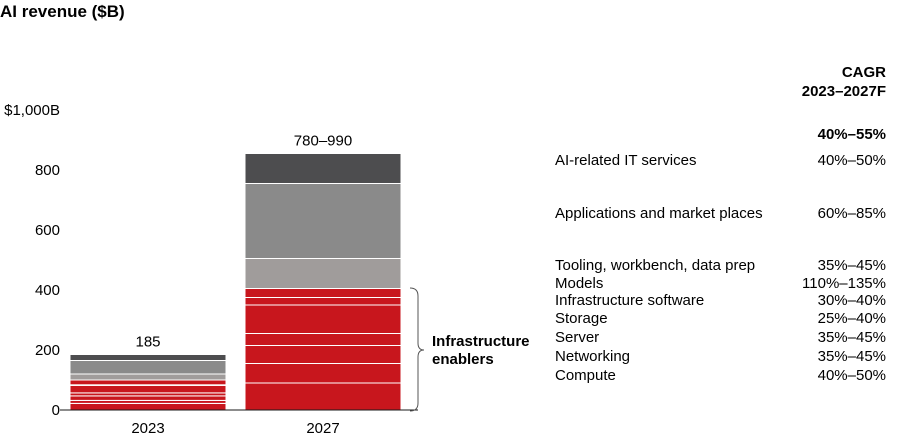 Image resolution: width=900 pixels, height=438 pixels. What do you see at coordinates (47, 350) in the screenshot?
I see `y-tick-label-1: 200` at bounding box center [47, 350].